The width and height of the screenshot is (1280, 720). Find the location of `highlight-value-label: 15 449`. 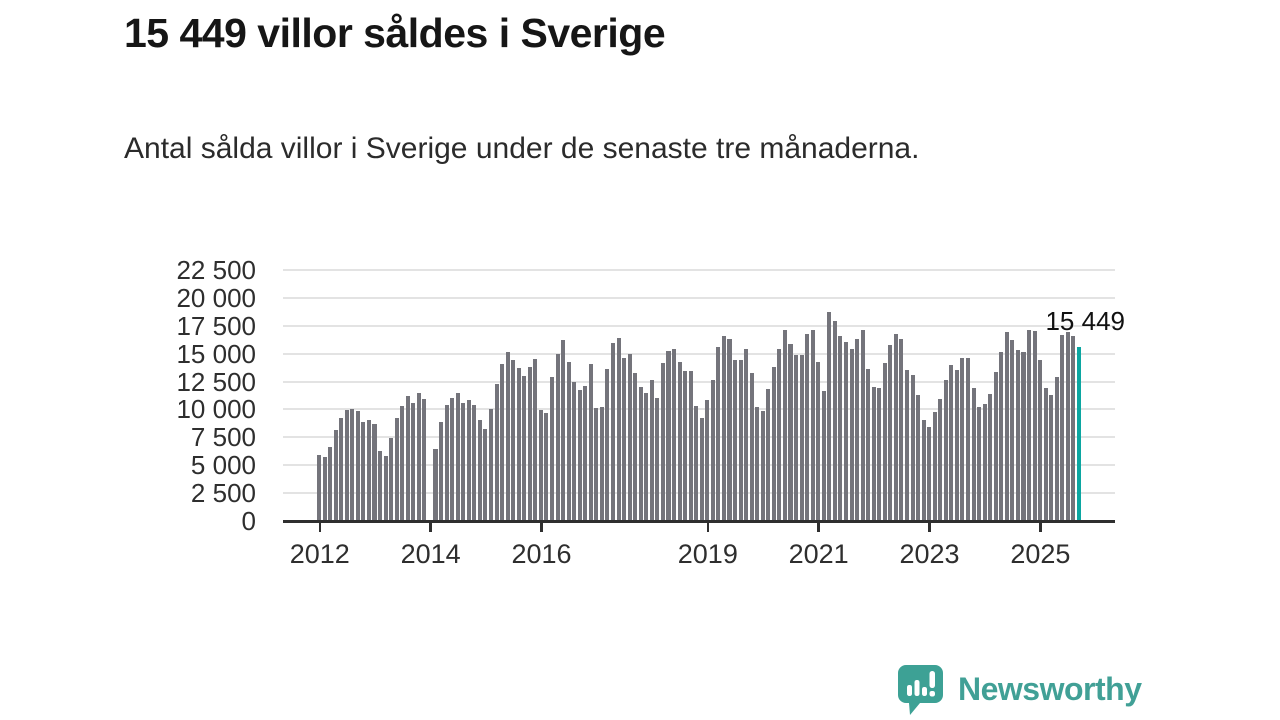

highlight-value-label: 15 449 is located at coordinates (1085, 321).